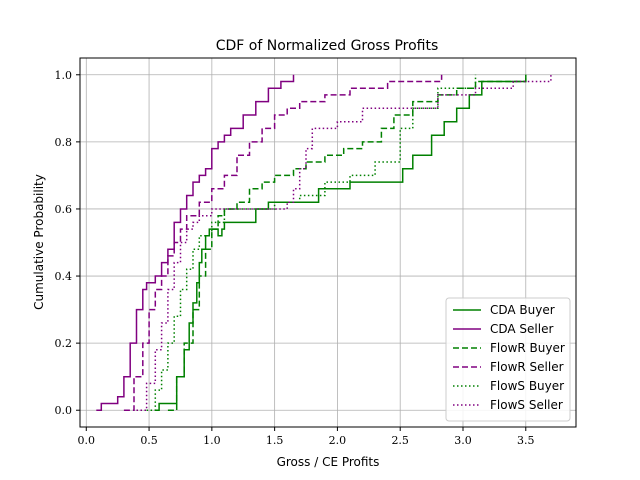 The width and height of the screenshot is (640, 480). What do you see at coordinates (526, 405) in the screenshot?
I see `legend-label: FlowS Seller` at bounding box center [526, 405].